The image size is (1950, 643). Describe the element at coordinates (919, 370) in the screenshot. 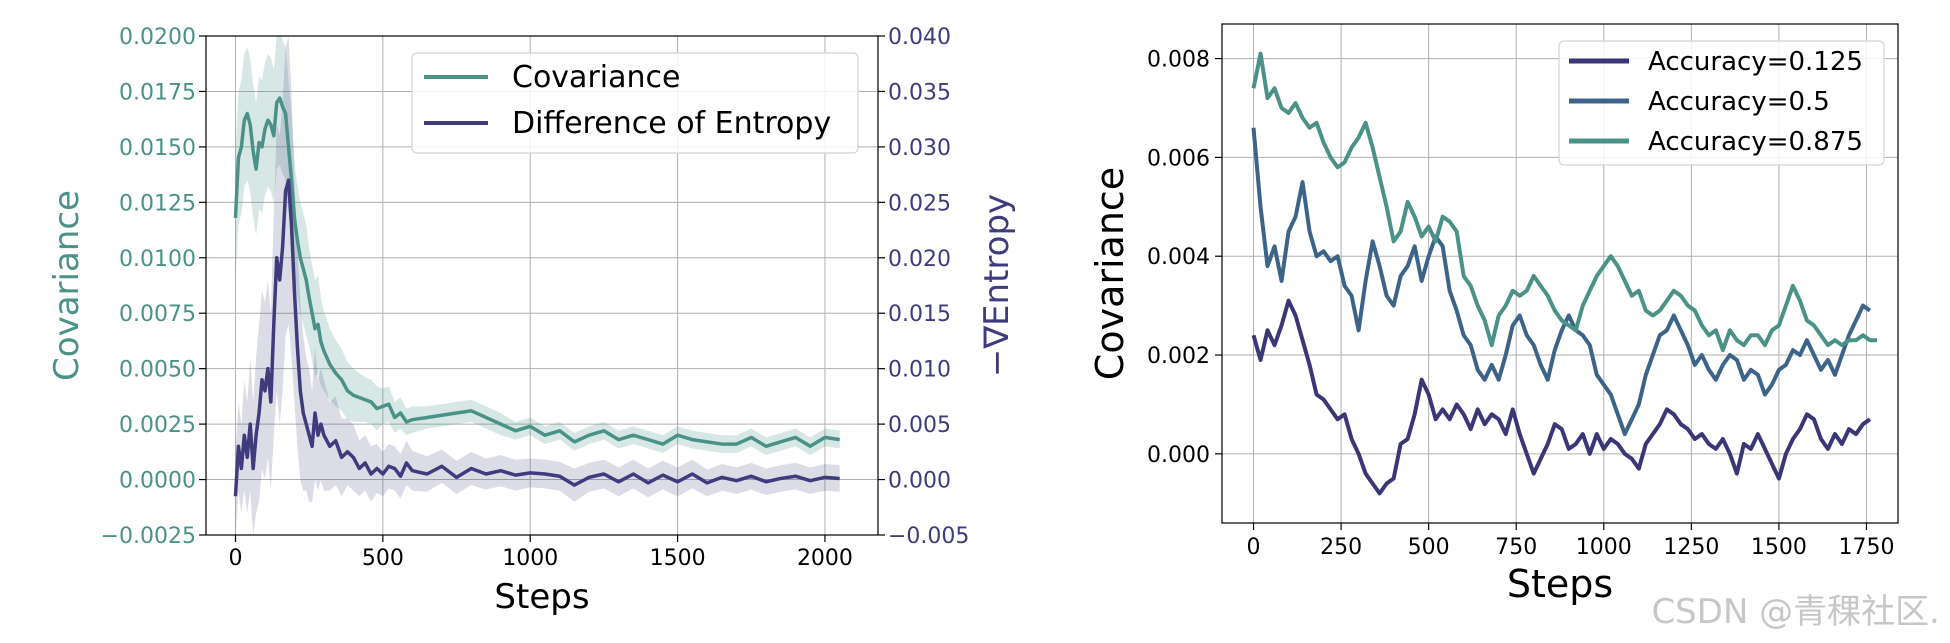

I see `y2-tick-label: 0.010` at that location.